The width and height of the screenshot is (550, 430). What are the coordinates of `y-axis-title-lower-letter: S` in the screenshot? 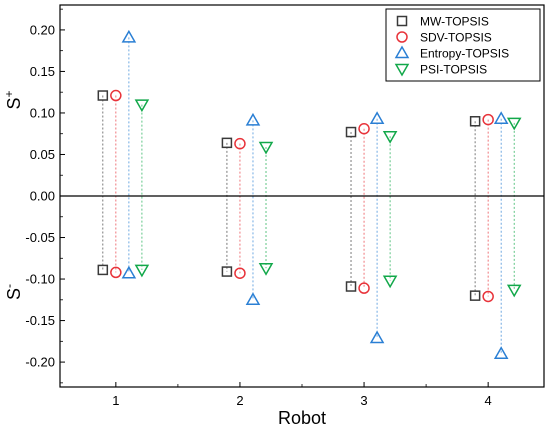 It's located at (14, 294).